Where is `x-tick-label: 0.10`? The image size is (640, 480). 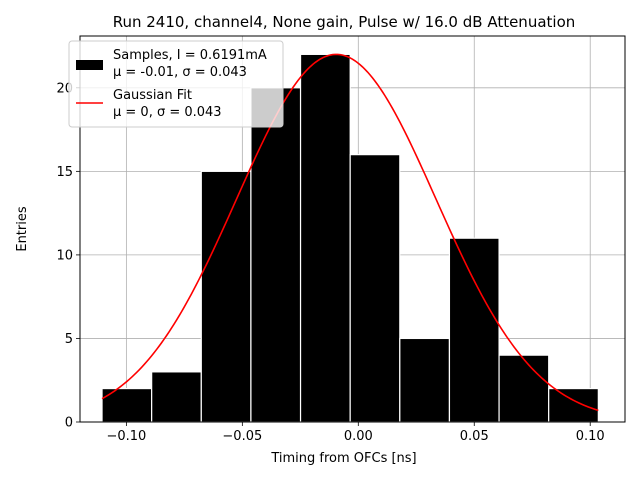
x-tick-label: 0.10 is located at coordinates (590, 436).